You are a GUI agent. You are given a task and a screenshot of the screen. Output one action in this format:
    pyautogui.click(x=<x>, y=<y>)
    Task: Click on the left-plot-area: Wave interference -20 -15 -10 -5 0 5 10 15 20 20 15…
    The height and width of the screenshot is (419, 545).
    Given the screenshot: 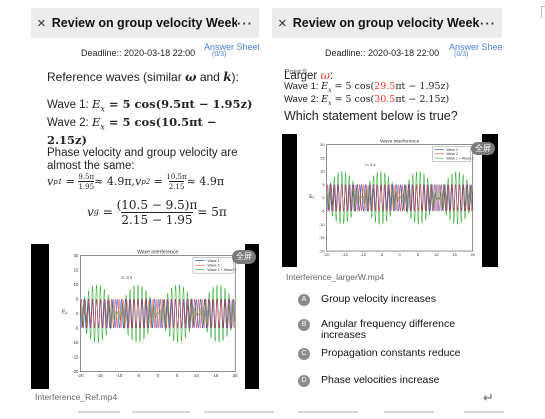 What is the action you would take?
    pyautogui.click(x=147, y=316)
    